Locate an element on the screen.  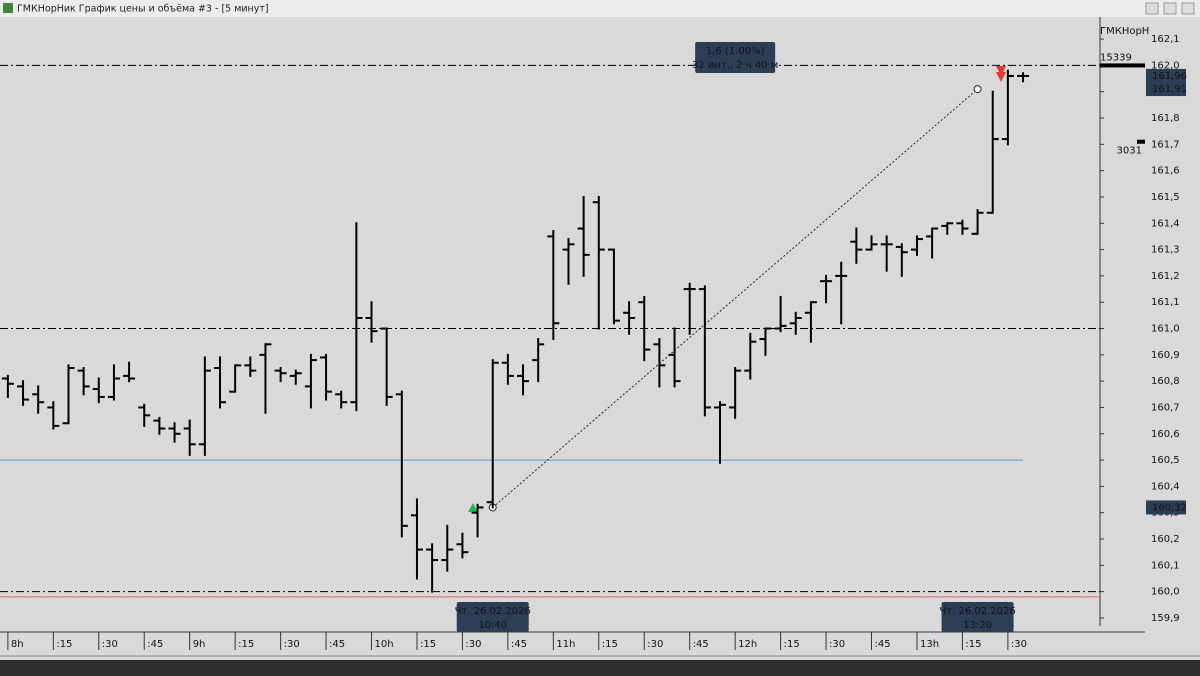
measure-text: 1,6 (1.00%) is located at coordinates (735, 51).